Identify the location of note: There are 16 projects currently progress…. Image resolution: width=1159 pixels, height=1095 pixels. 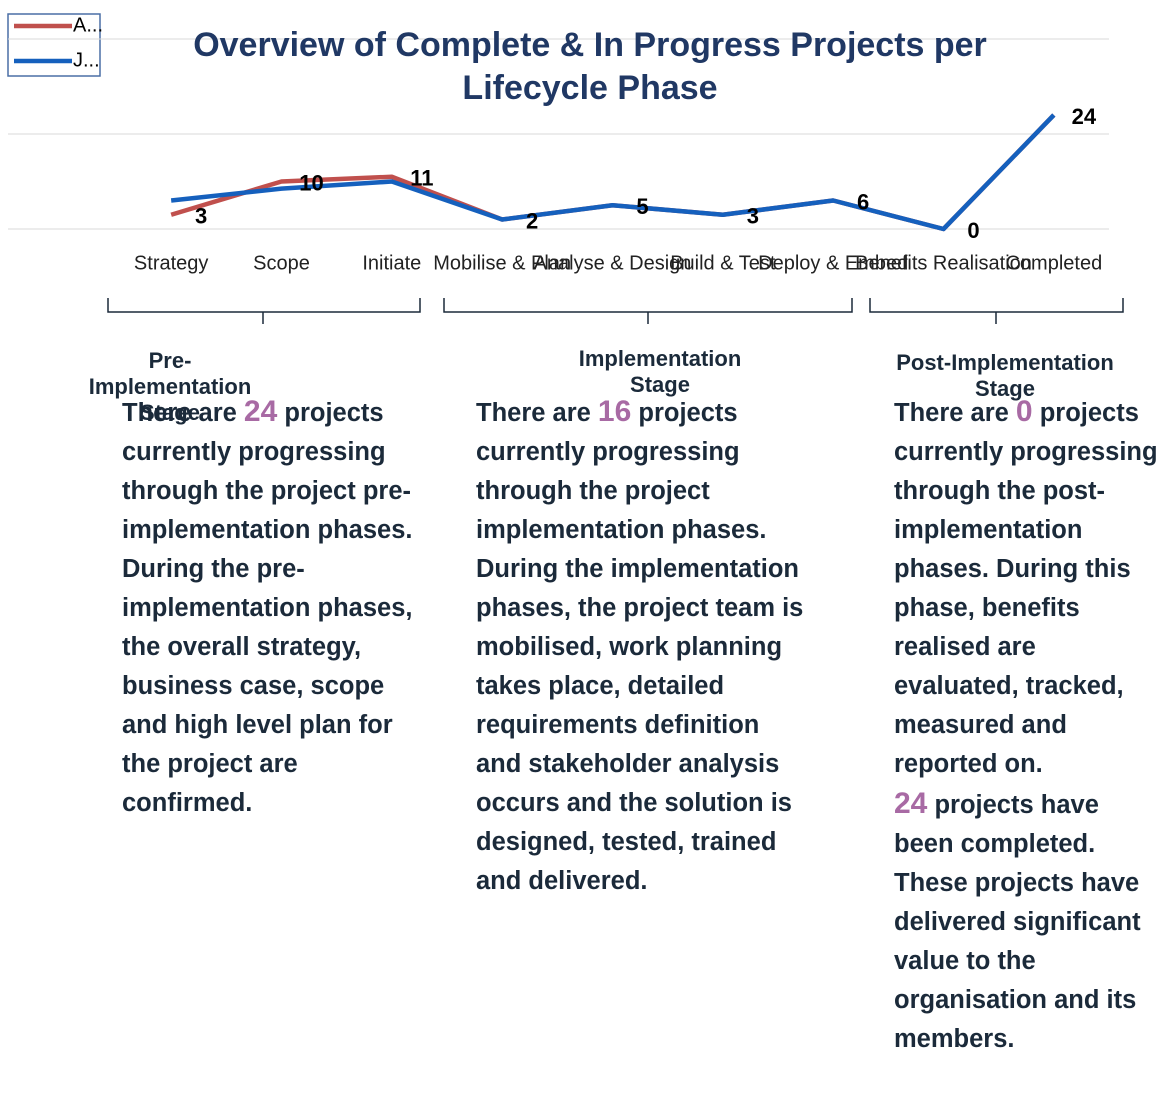
(643, 646).